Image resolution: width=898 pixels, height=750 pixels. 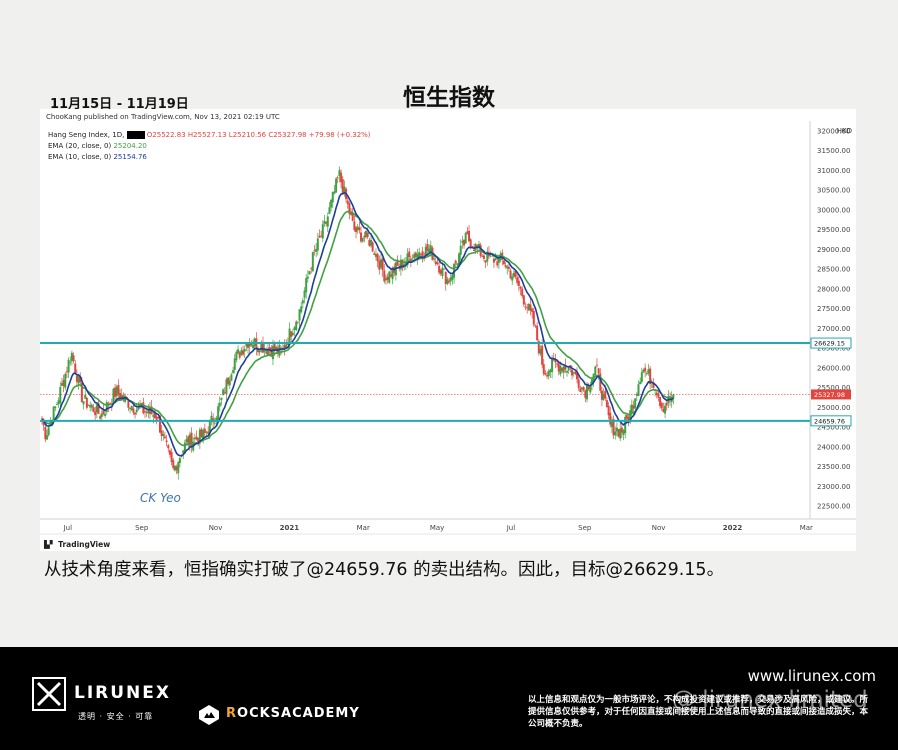 What do you see at coordinates (160, 498) in the screenshot?
I see `author-annotation: CK Yeo` at bounding box center [160, 498].